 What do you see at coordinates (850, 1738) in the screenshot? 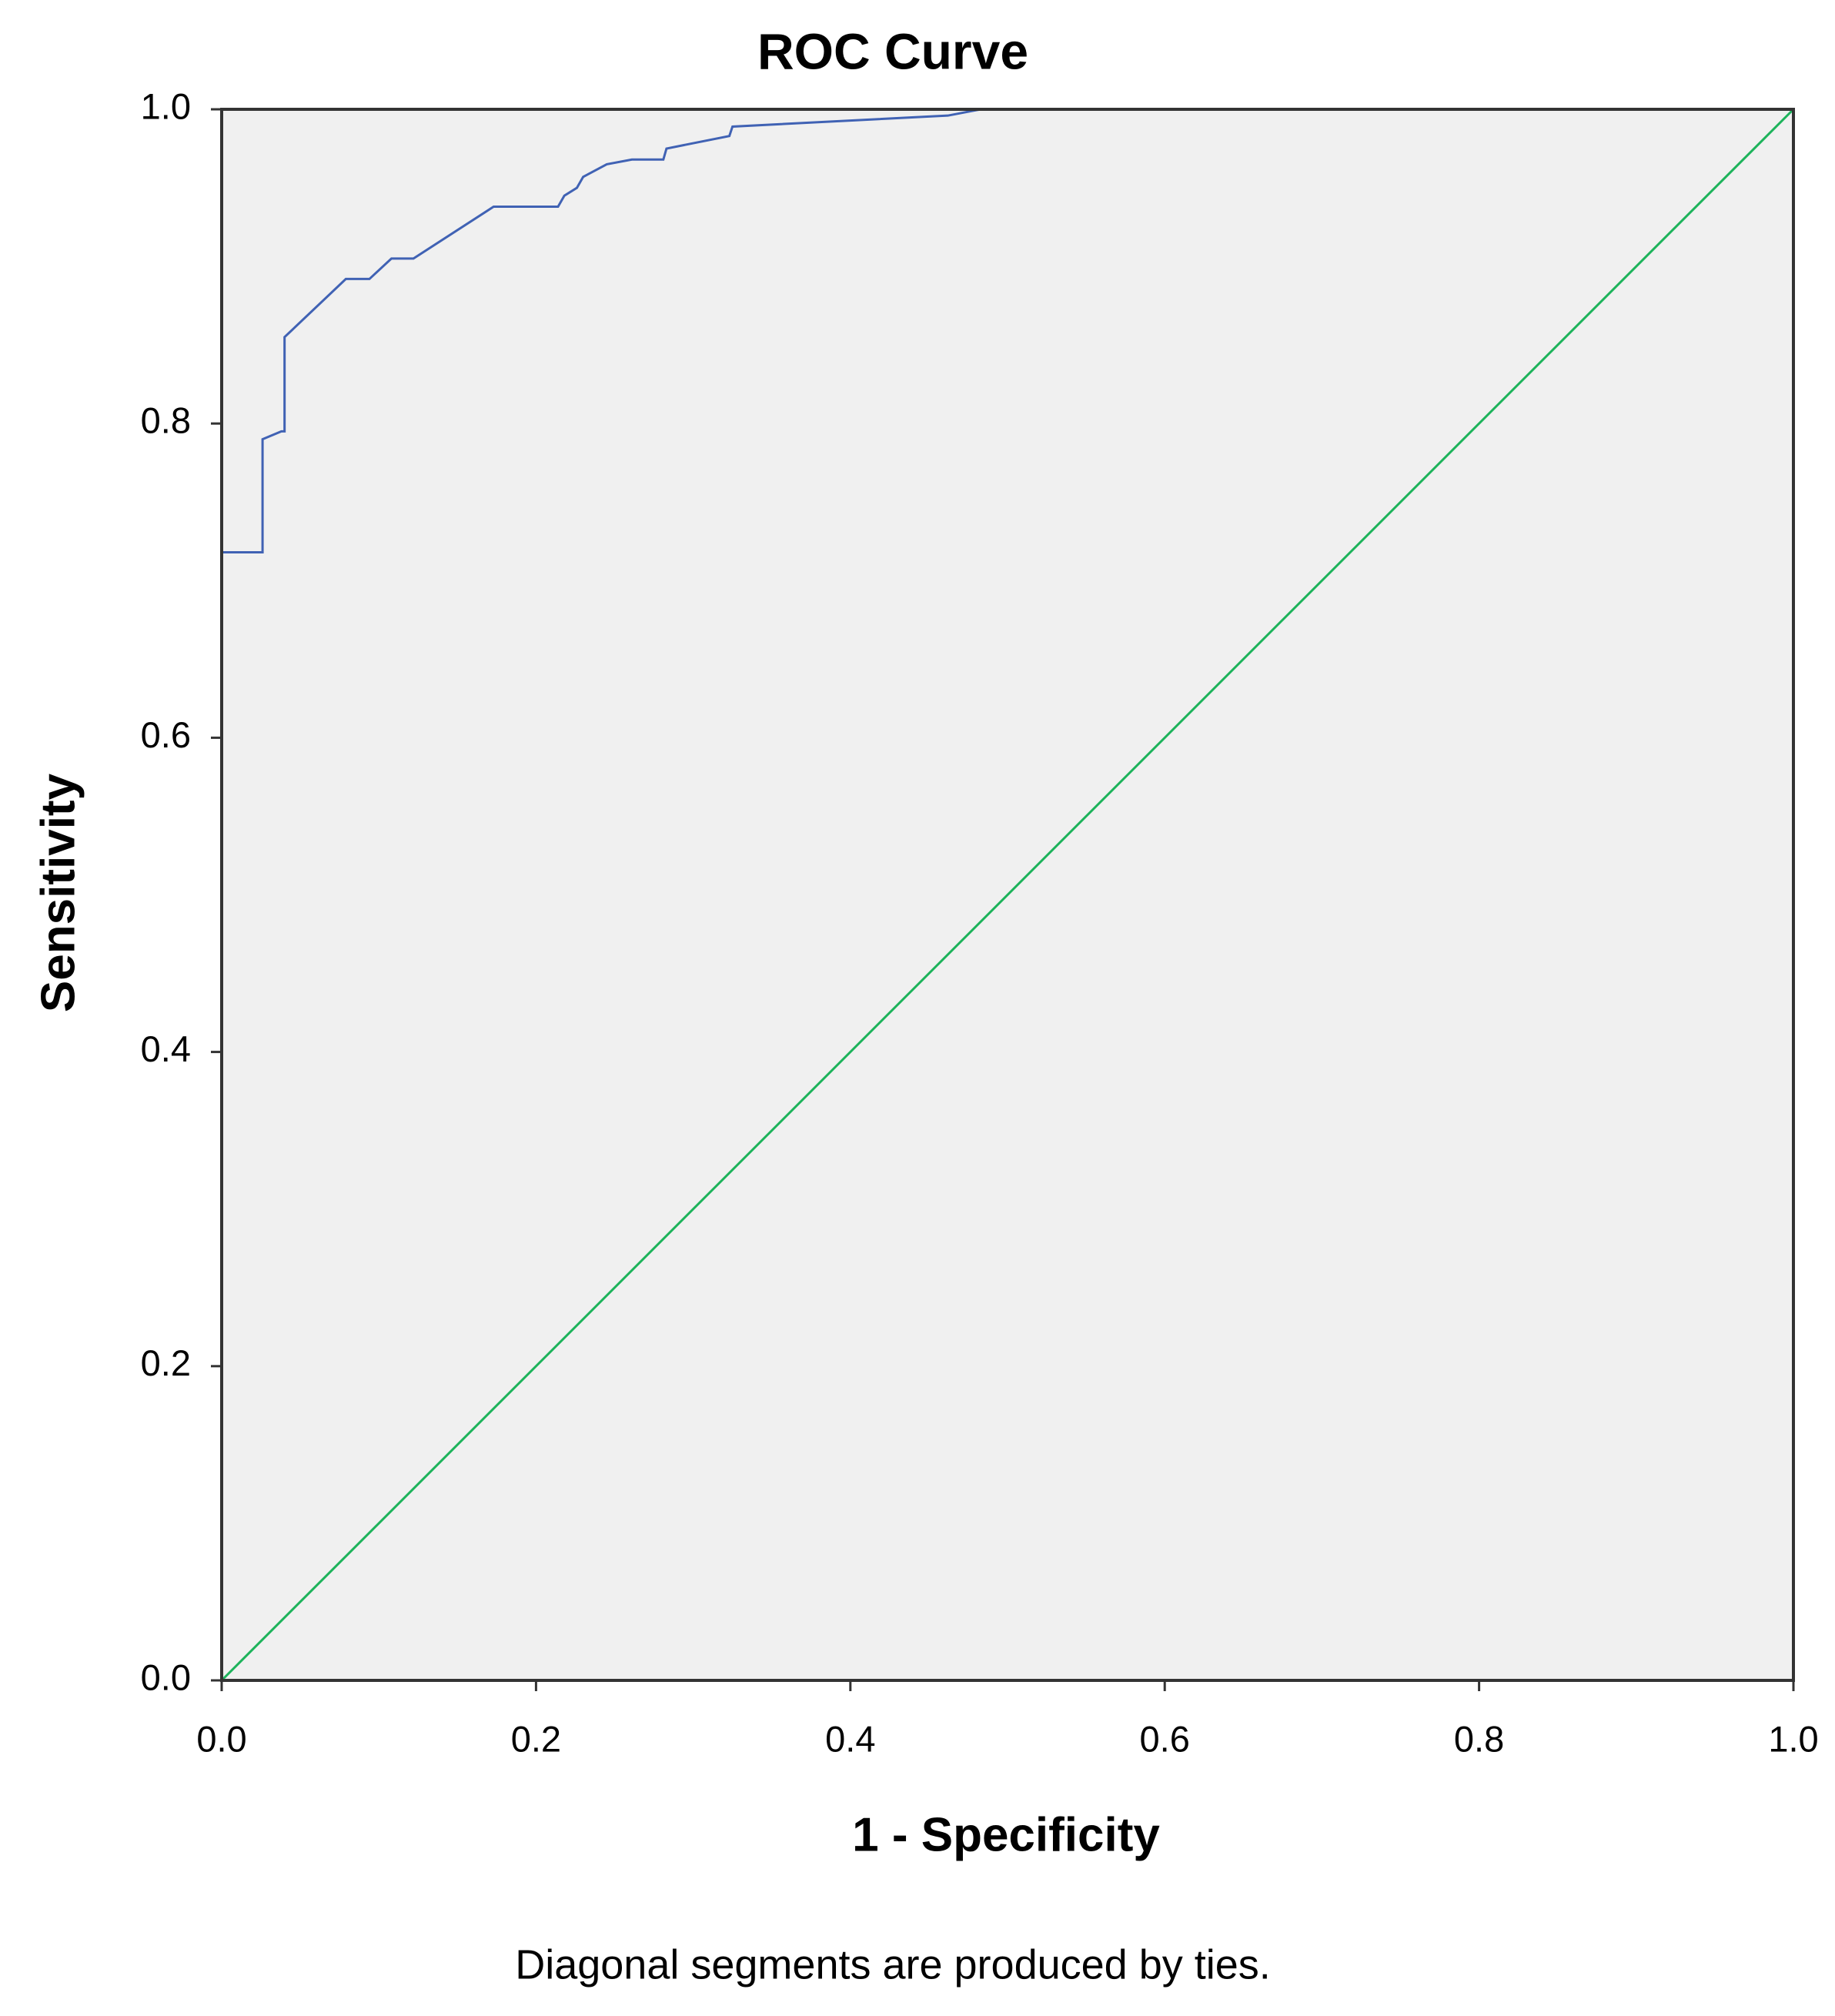
I see `x-tick-label: 0.4` at bounding box center [850, 1738].